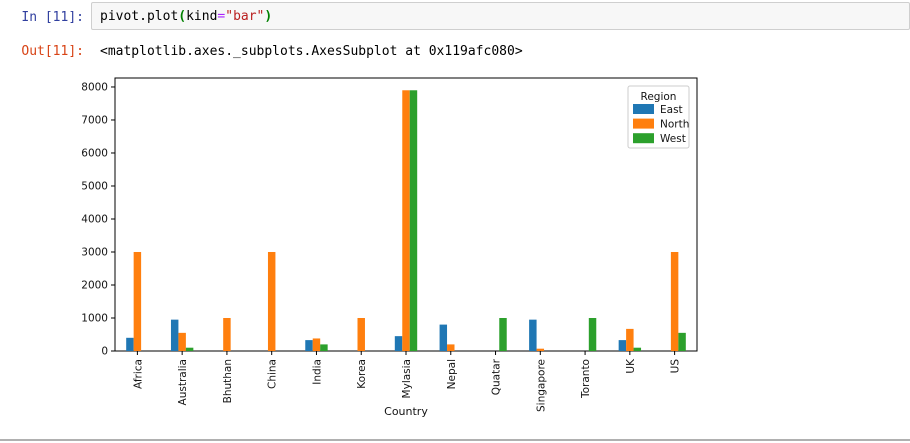 Image resolution: width=910 pixels, height=443 pixels. Describe the element at coordinates (673, 139) in the screenshot. I see `legend-label: West` at that location.